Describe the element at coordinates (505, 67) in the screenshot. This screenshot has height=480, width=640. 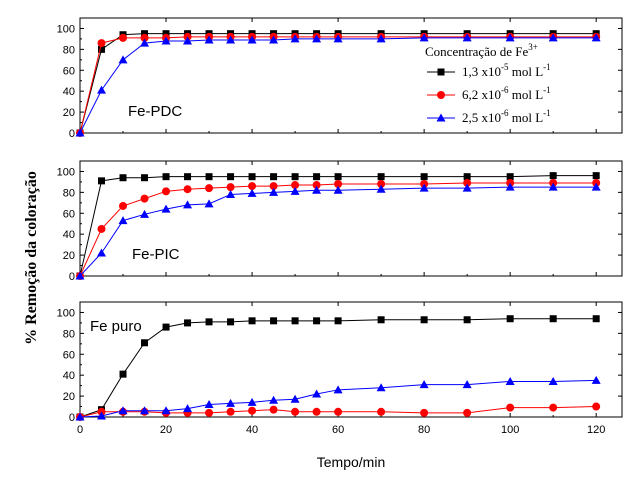
I see `legend-label-part: -5` at that location.